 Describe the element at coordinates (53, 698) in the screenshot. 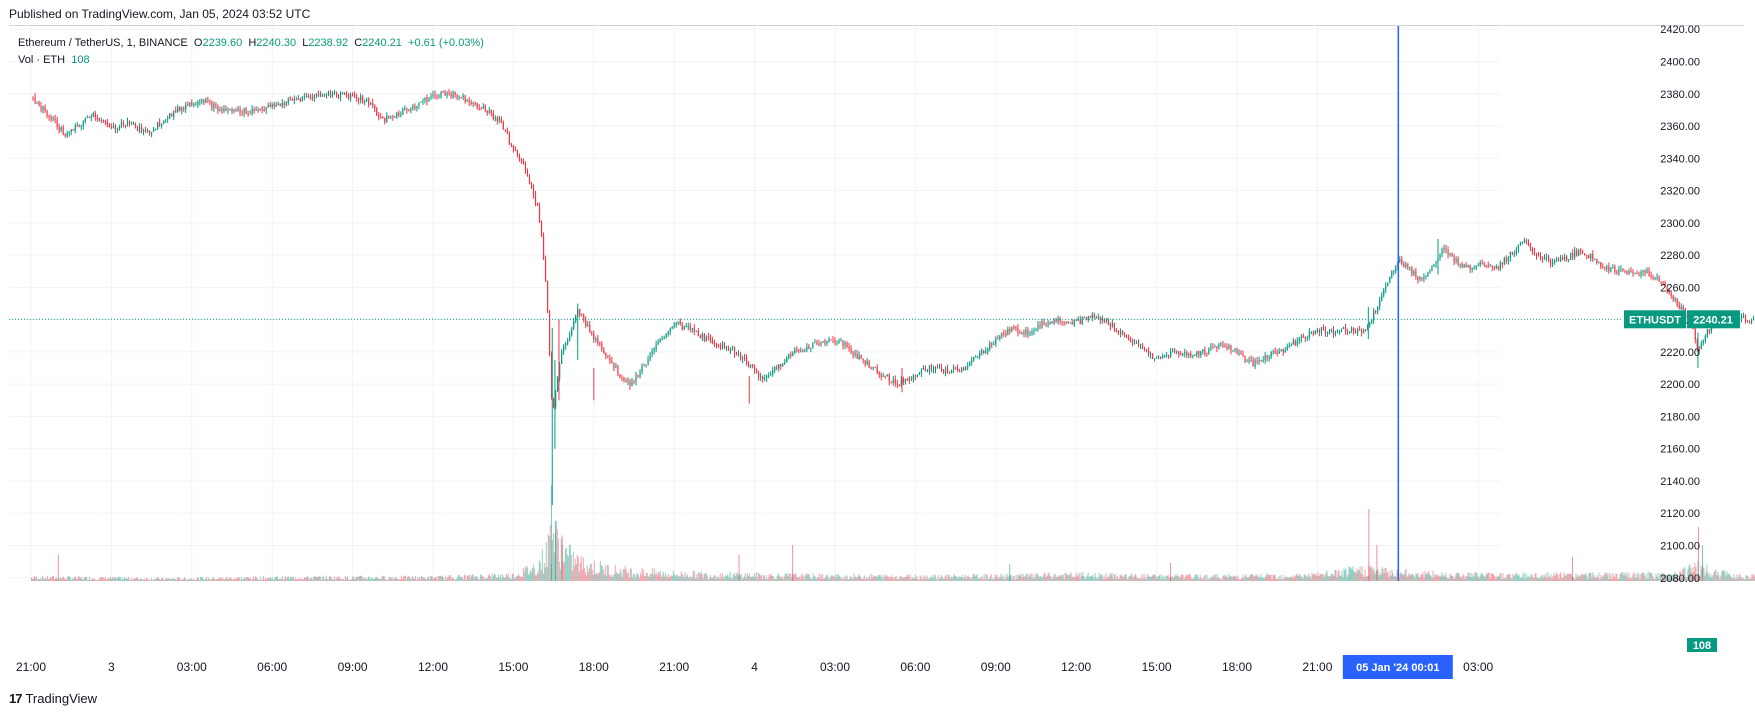

I see `footer-brand: 17 TradingView` at that location.